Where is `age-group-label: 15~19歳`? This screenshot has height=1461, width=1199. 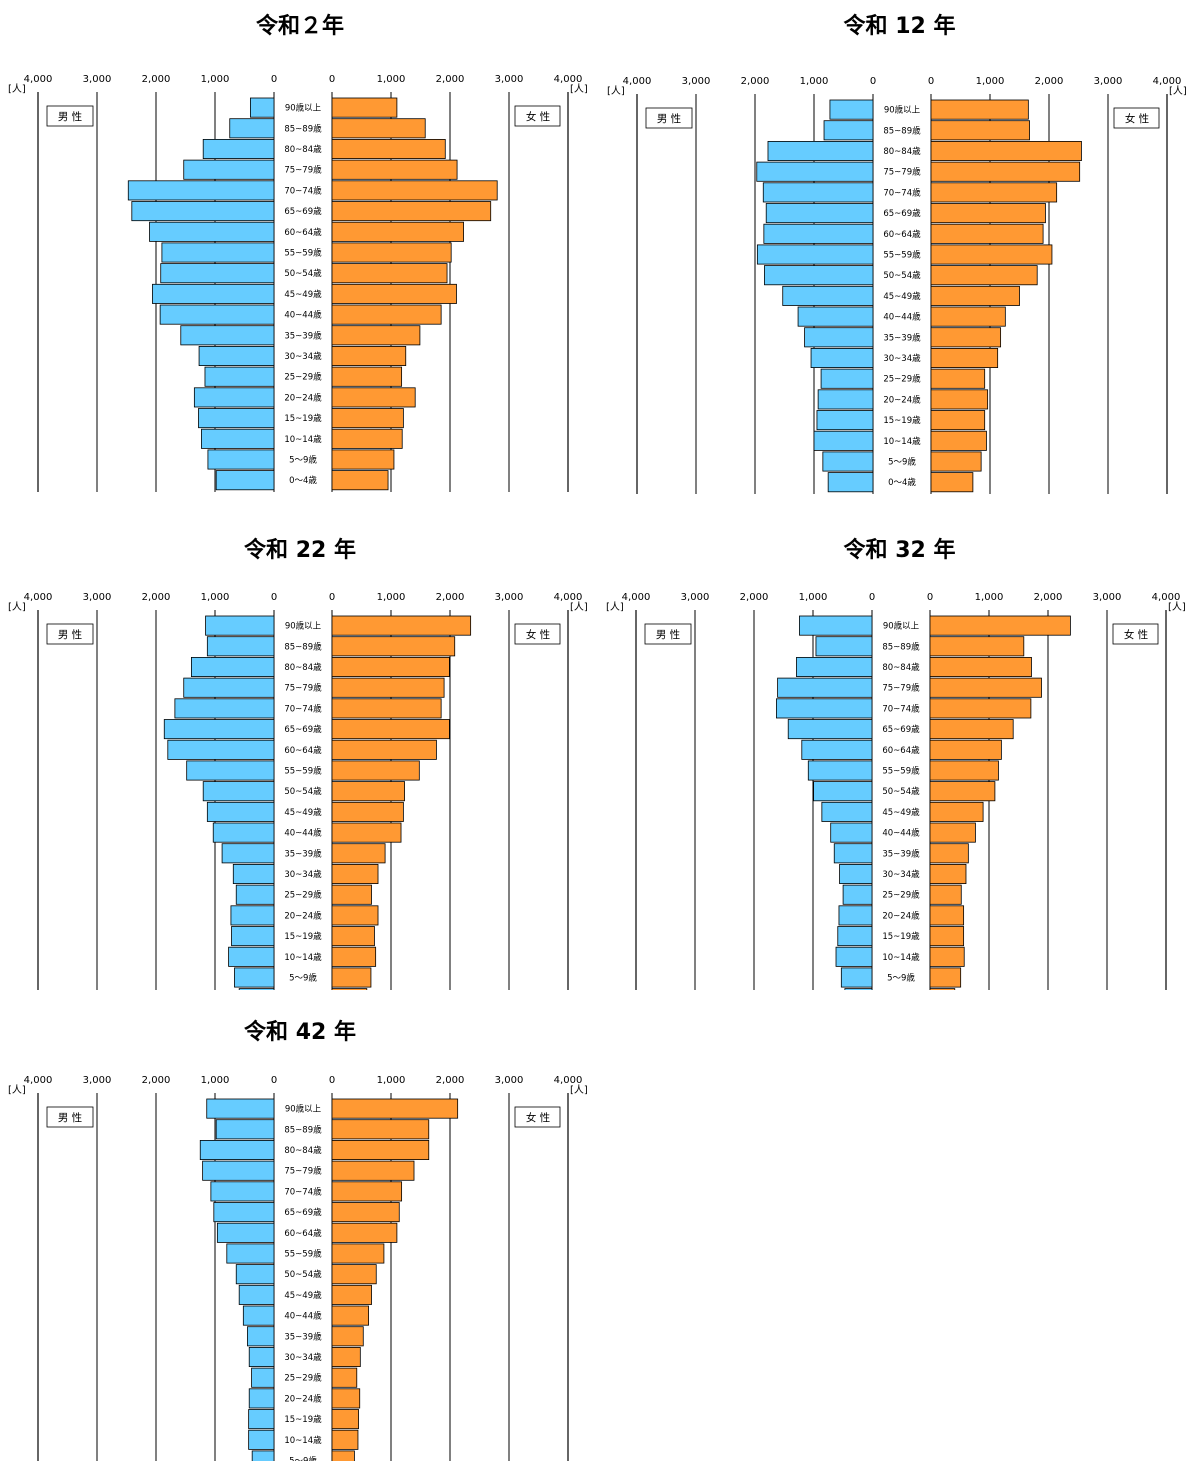 age-group-label: 15~19歳 is located at coordinates (303, 1419).